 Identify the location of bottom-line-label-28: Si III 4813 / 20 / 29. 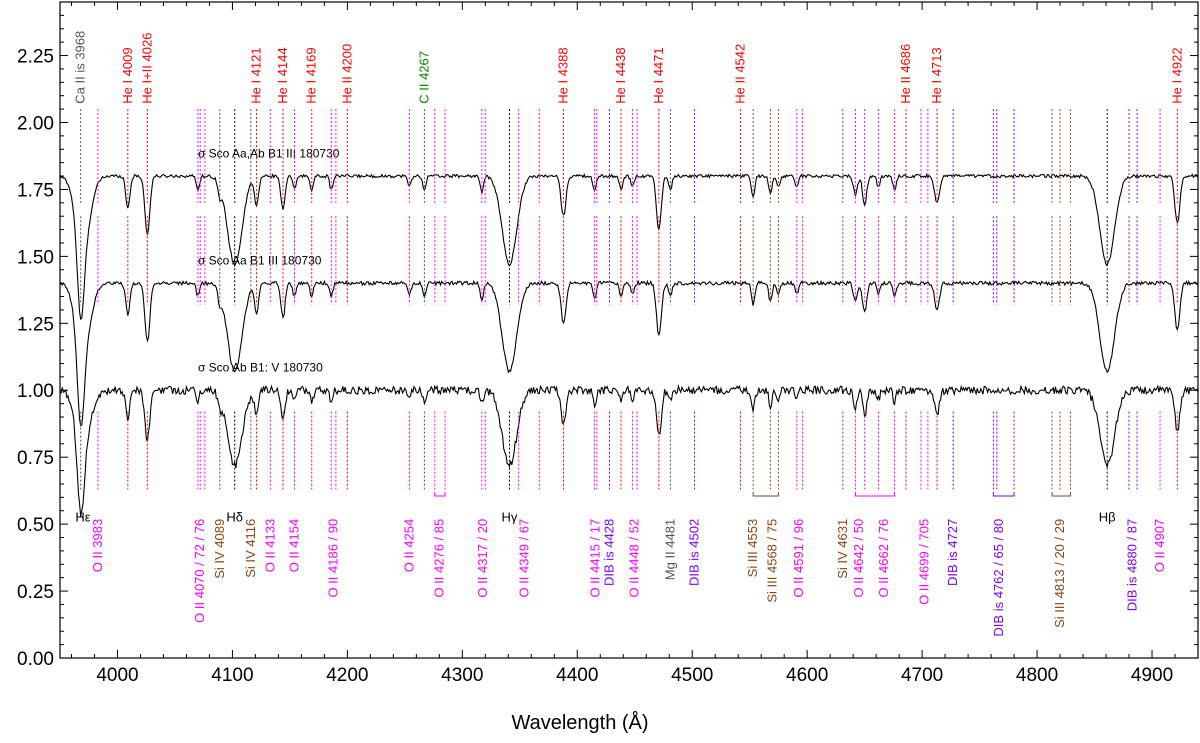
(1059, 573).